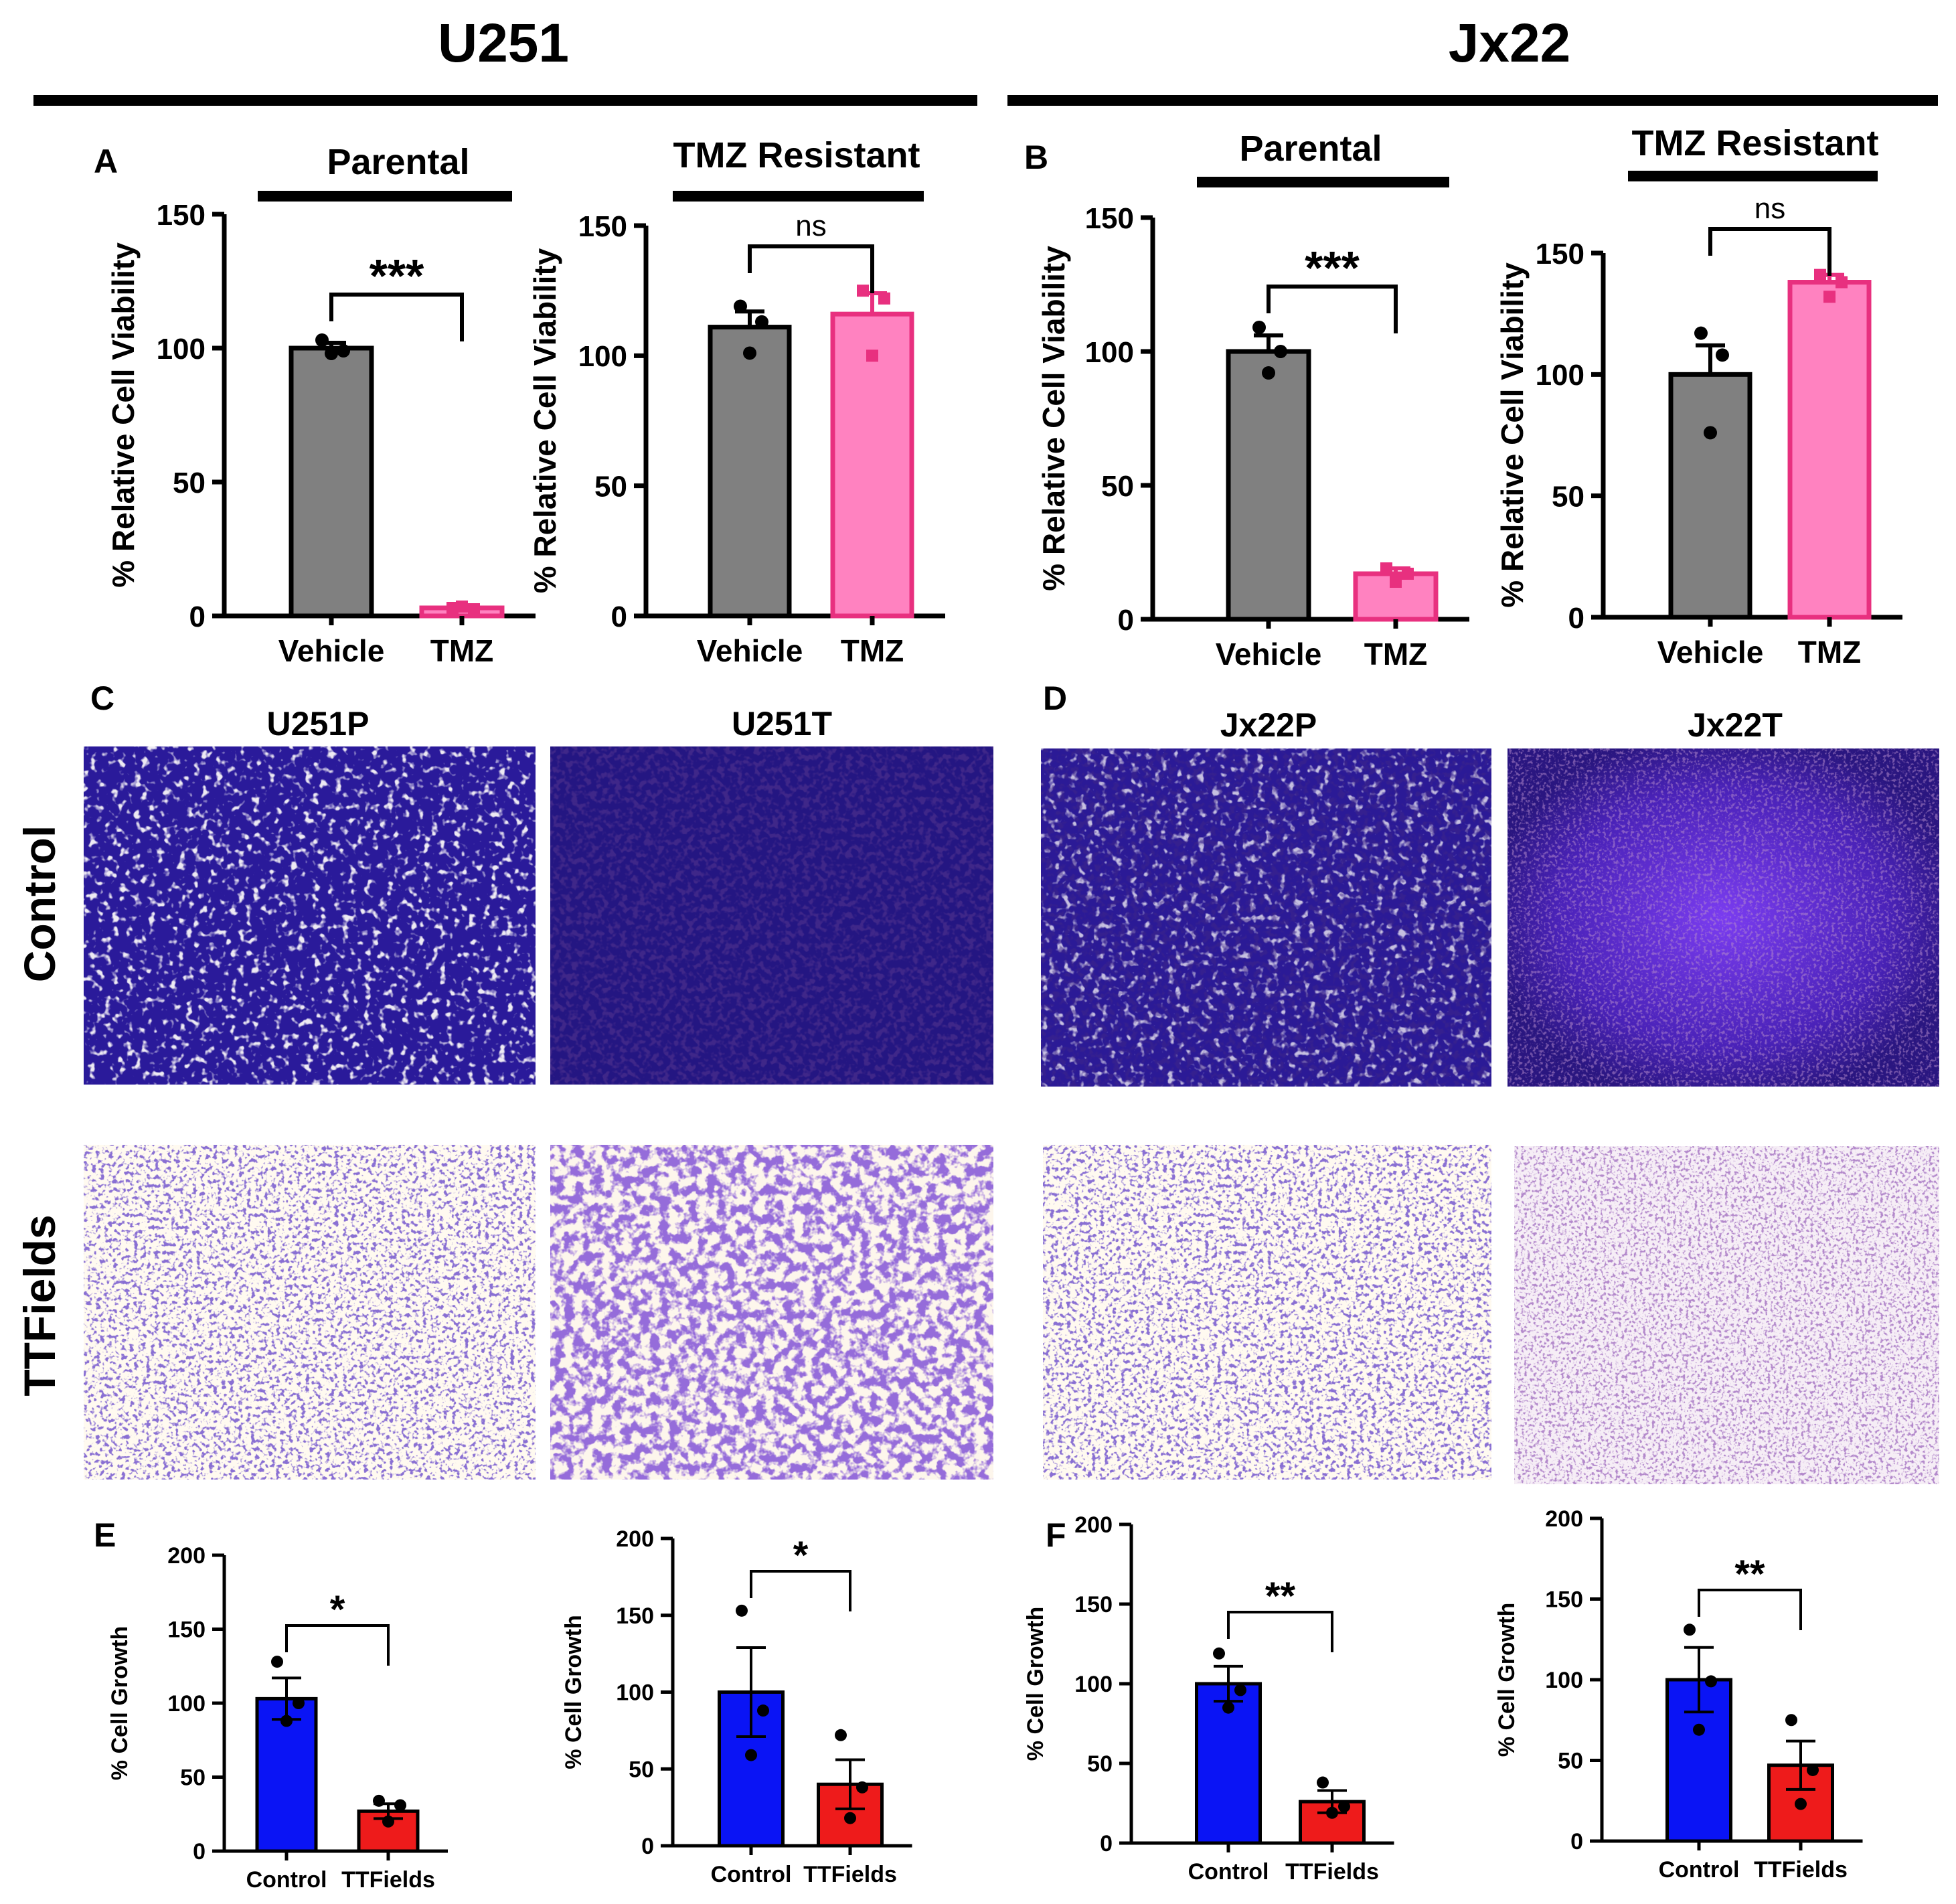 This screenshot has height=1904, width=1956. I want to click on group-title: TMZ Resistant, so click(796, 155).